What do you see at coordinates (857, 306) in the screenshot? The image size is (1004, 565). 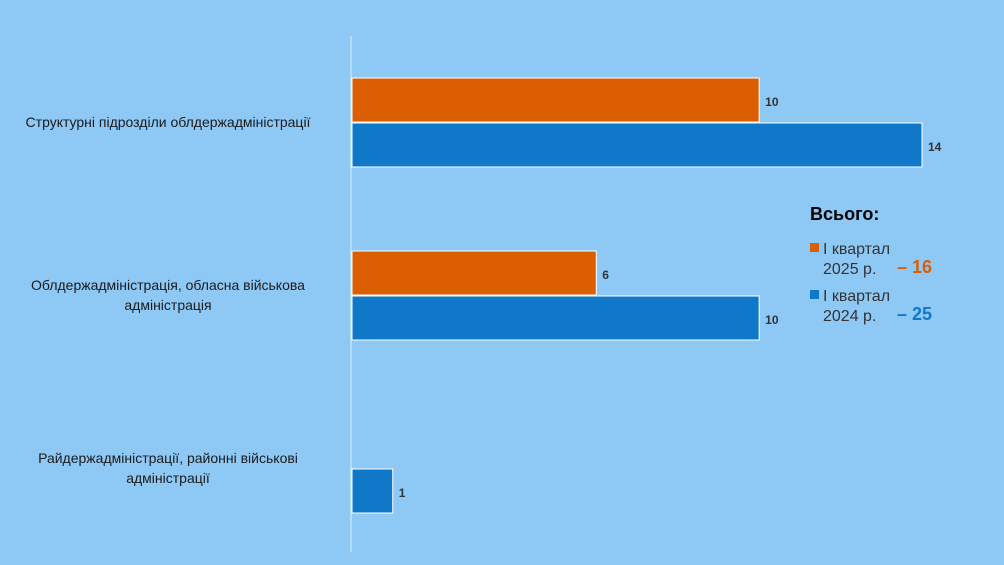 I see `legend-label: І квартал 2024 р.` at bounding box center [857, 306].